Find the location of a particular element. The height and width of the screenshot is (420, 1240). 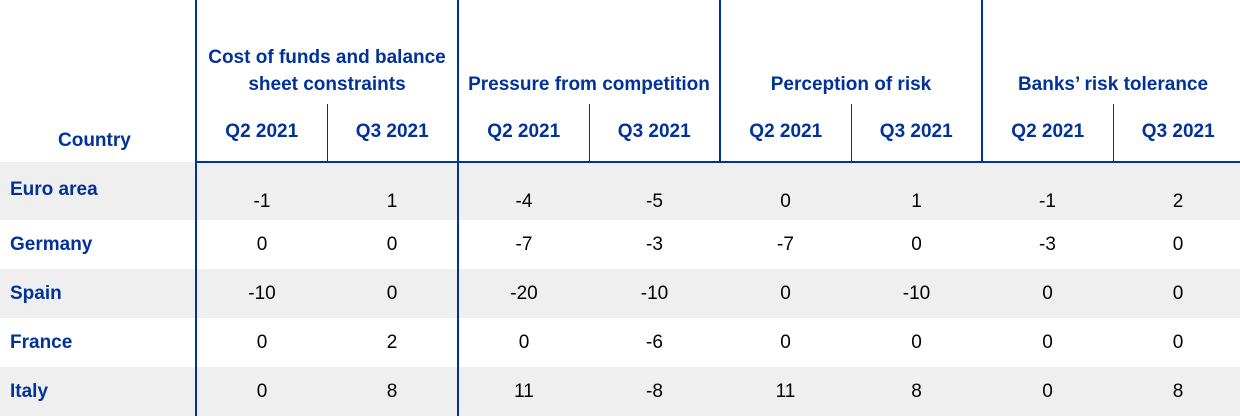

country-label: Germany is located at coordinates (51, 244).